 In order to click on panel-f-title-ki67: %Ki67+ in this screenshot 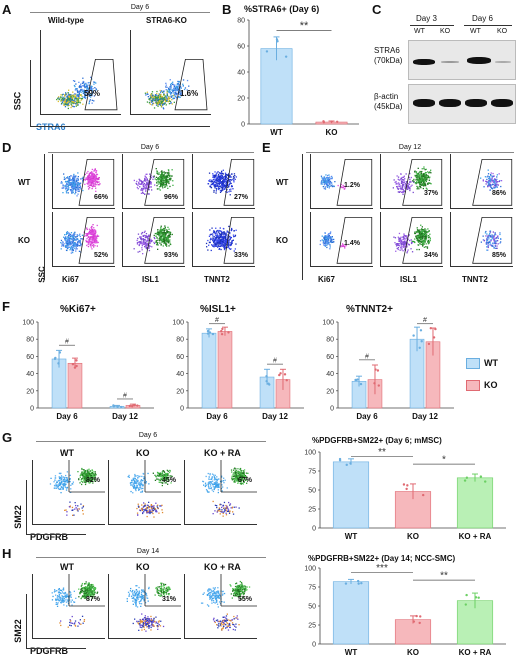, I will do `click(78, 309)`.